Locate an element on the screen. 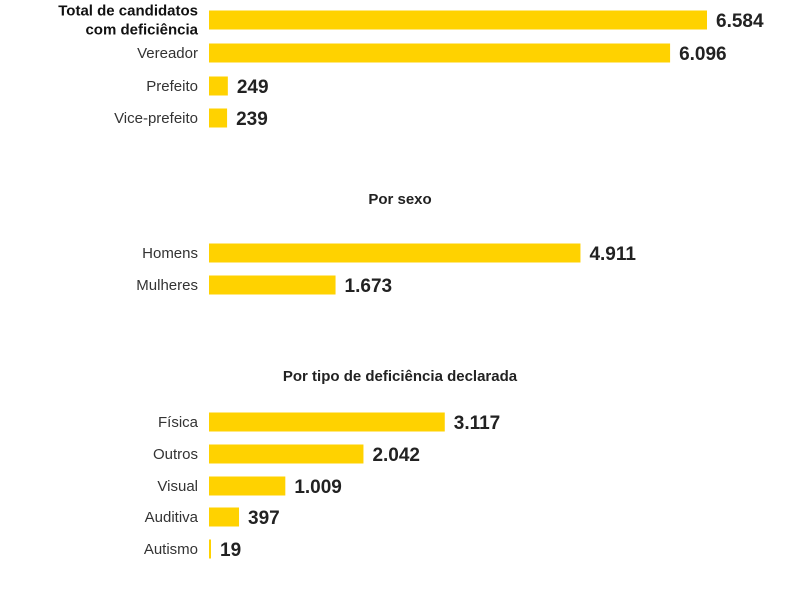 The image size is (800, 600). category-label-line: Visual is located at coordinates (177, 486).